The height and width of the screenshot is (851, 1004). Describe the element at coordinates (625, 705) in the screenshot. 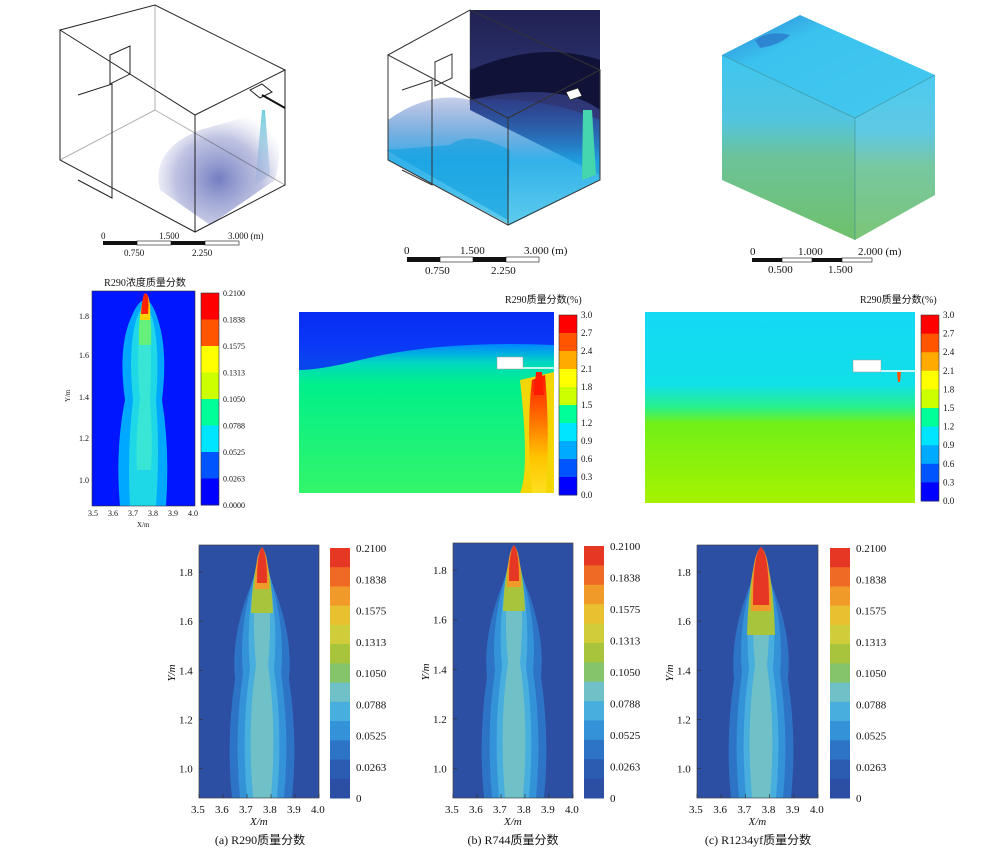

I see `colorbar-tick-label: 0.0788` at that location.